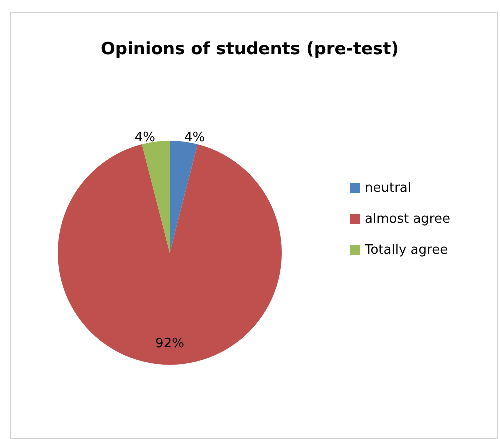 The width and height of the screenshot is (500, 439). I want to click on data-label: 92%, so click(170, 344).